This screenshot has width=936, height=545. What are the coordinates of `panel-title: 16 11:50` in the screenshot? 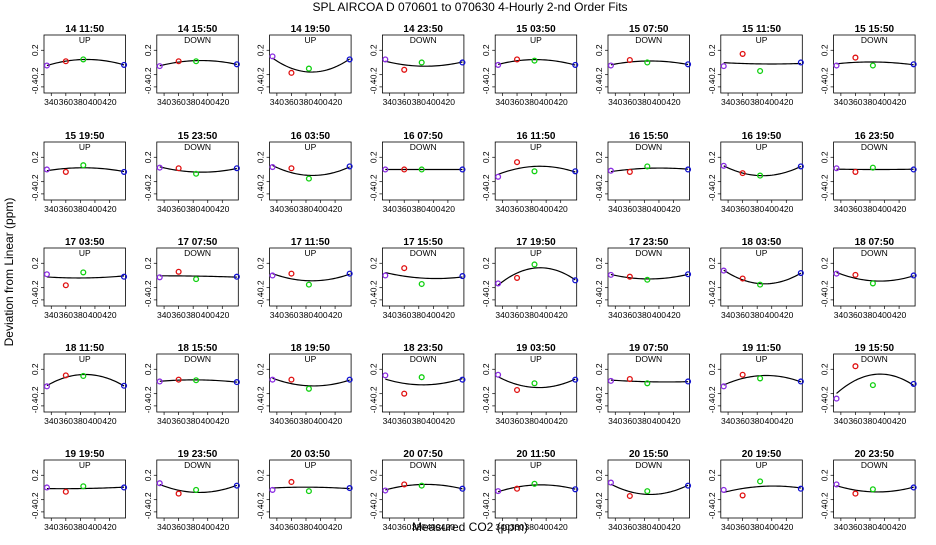 It's located at (535, 136).